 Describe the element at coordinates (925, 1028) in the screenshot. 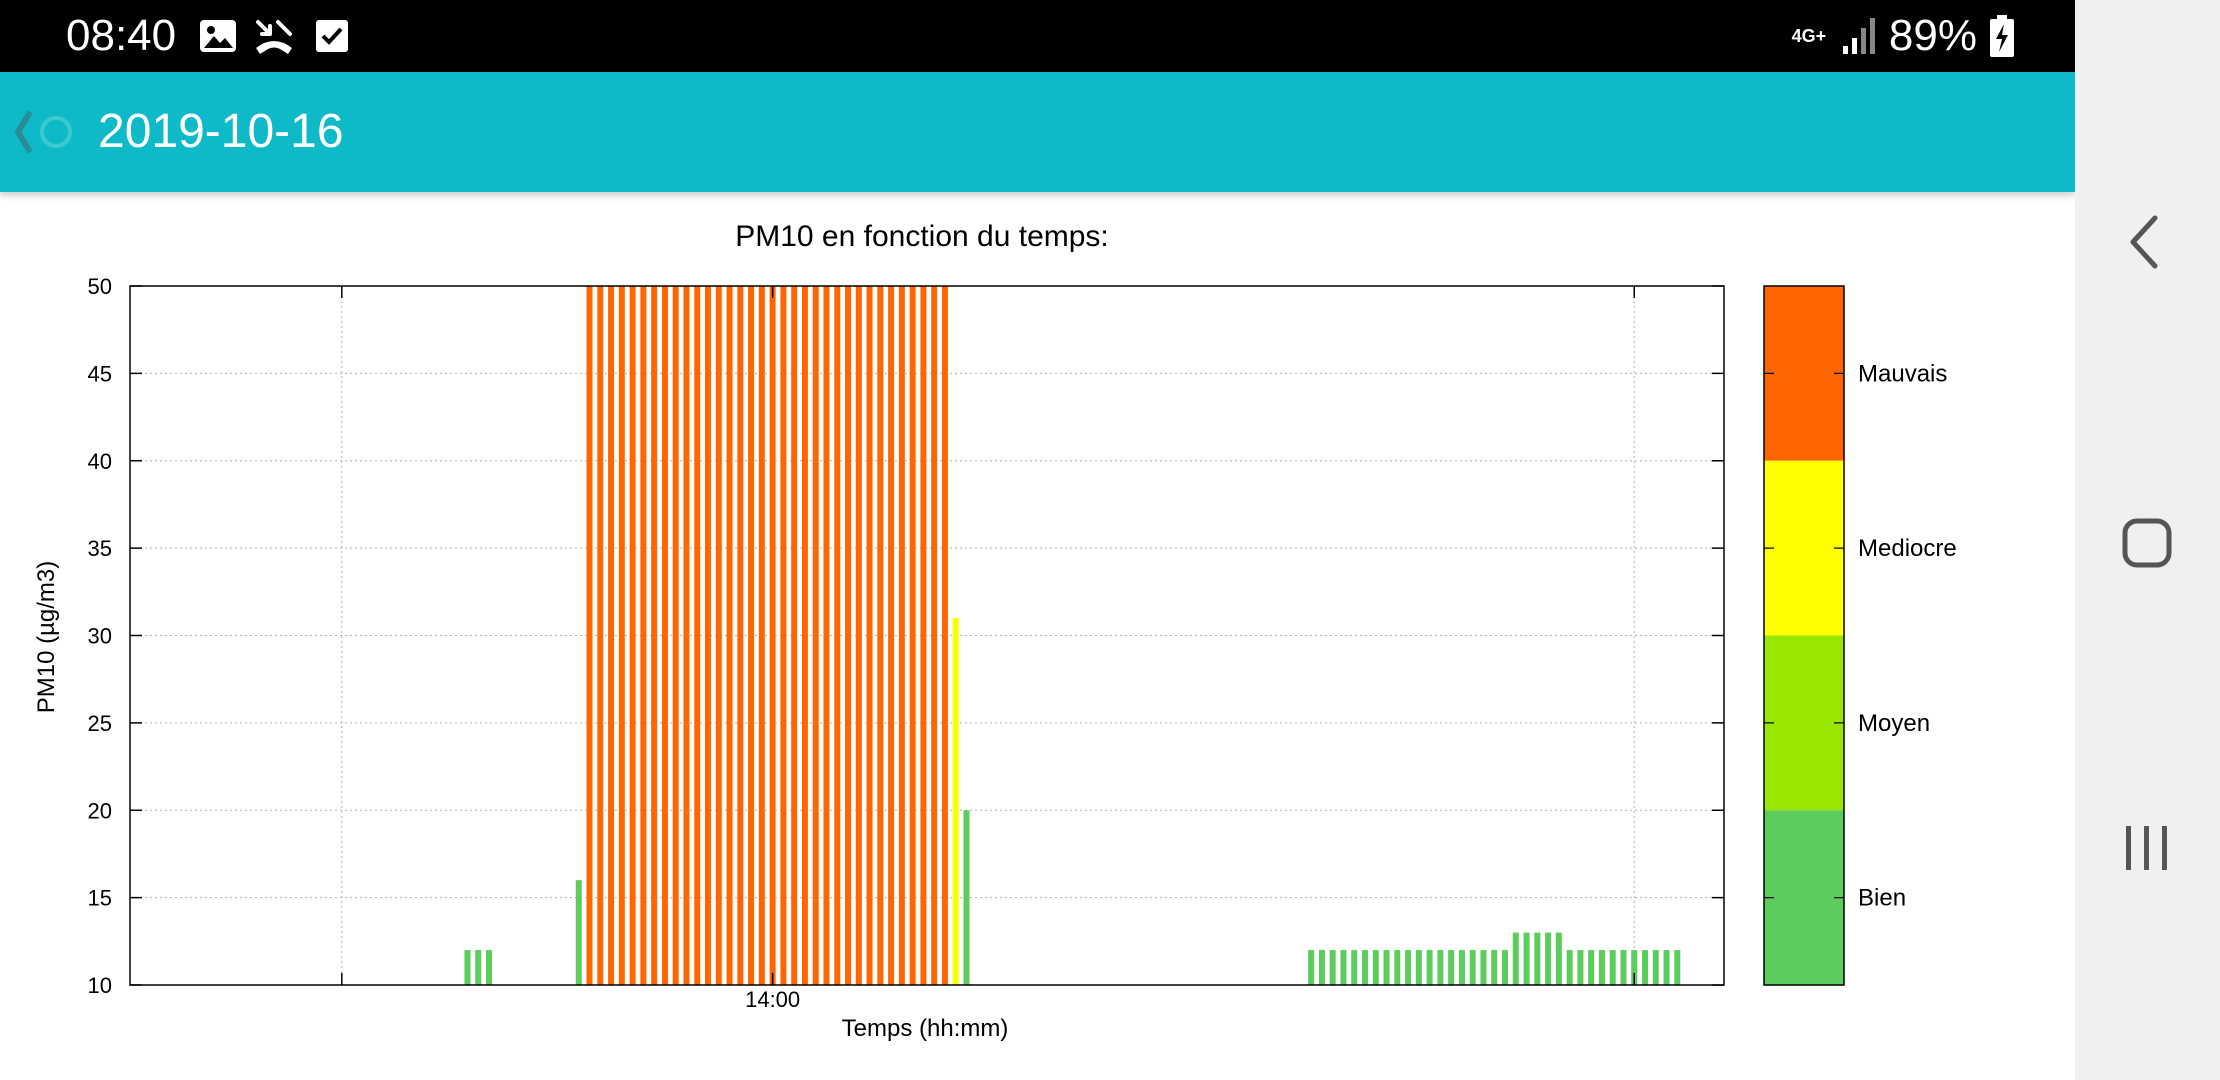

I see `x-axis-label: Temps (hh:mm)` at that location.